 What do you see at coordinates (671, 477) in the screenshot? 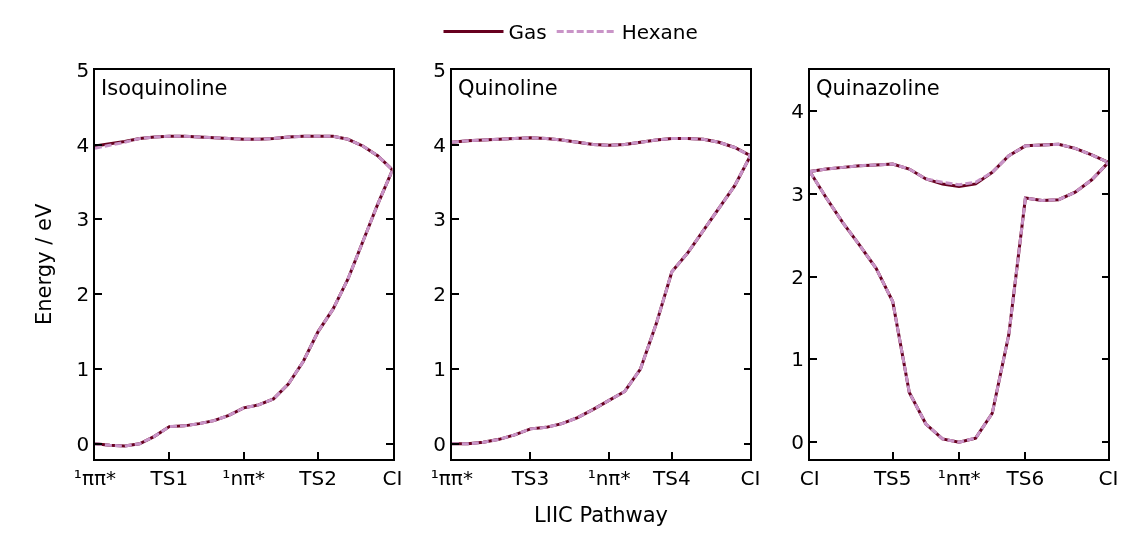
I see `x-tick-label: TS4` at bounding box center [671, 477].